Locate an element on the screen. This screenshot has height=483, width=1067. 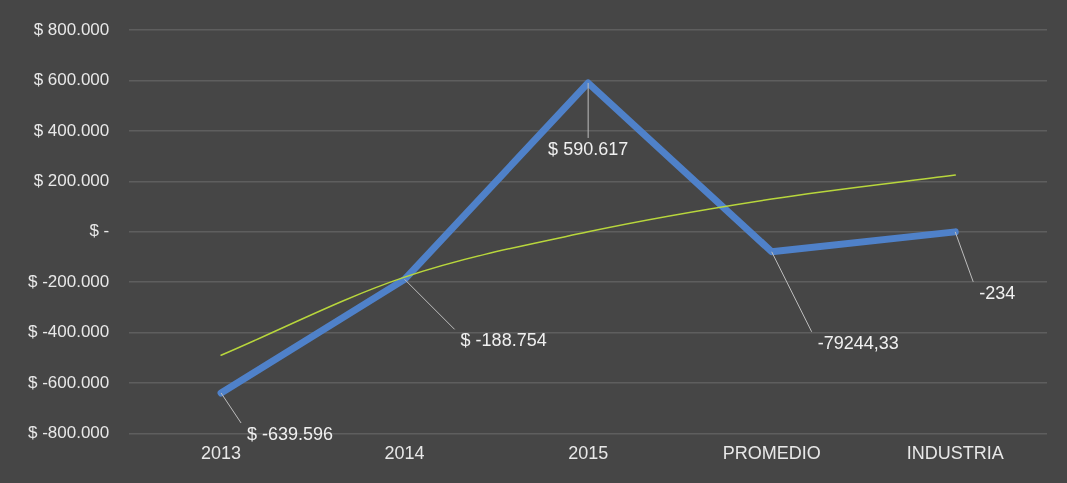
y-tick-label: $ -800.000 is located at coordinates (68, 433).